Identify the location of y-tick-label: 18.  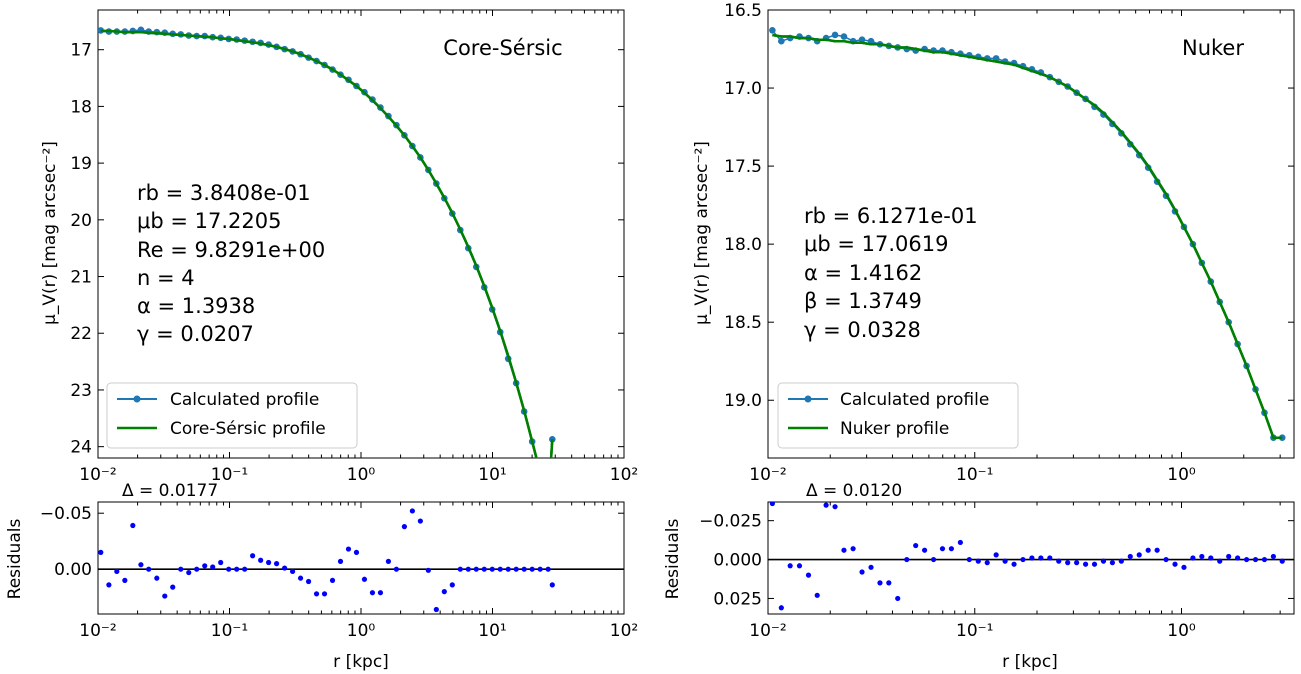
(81, 107).